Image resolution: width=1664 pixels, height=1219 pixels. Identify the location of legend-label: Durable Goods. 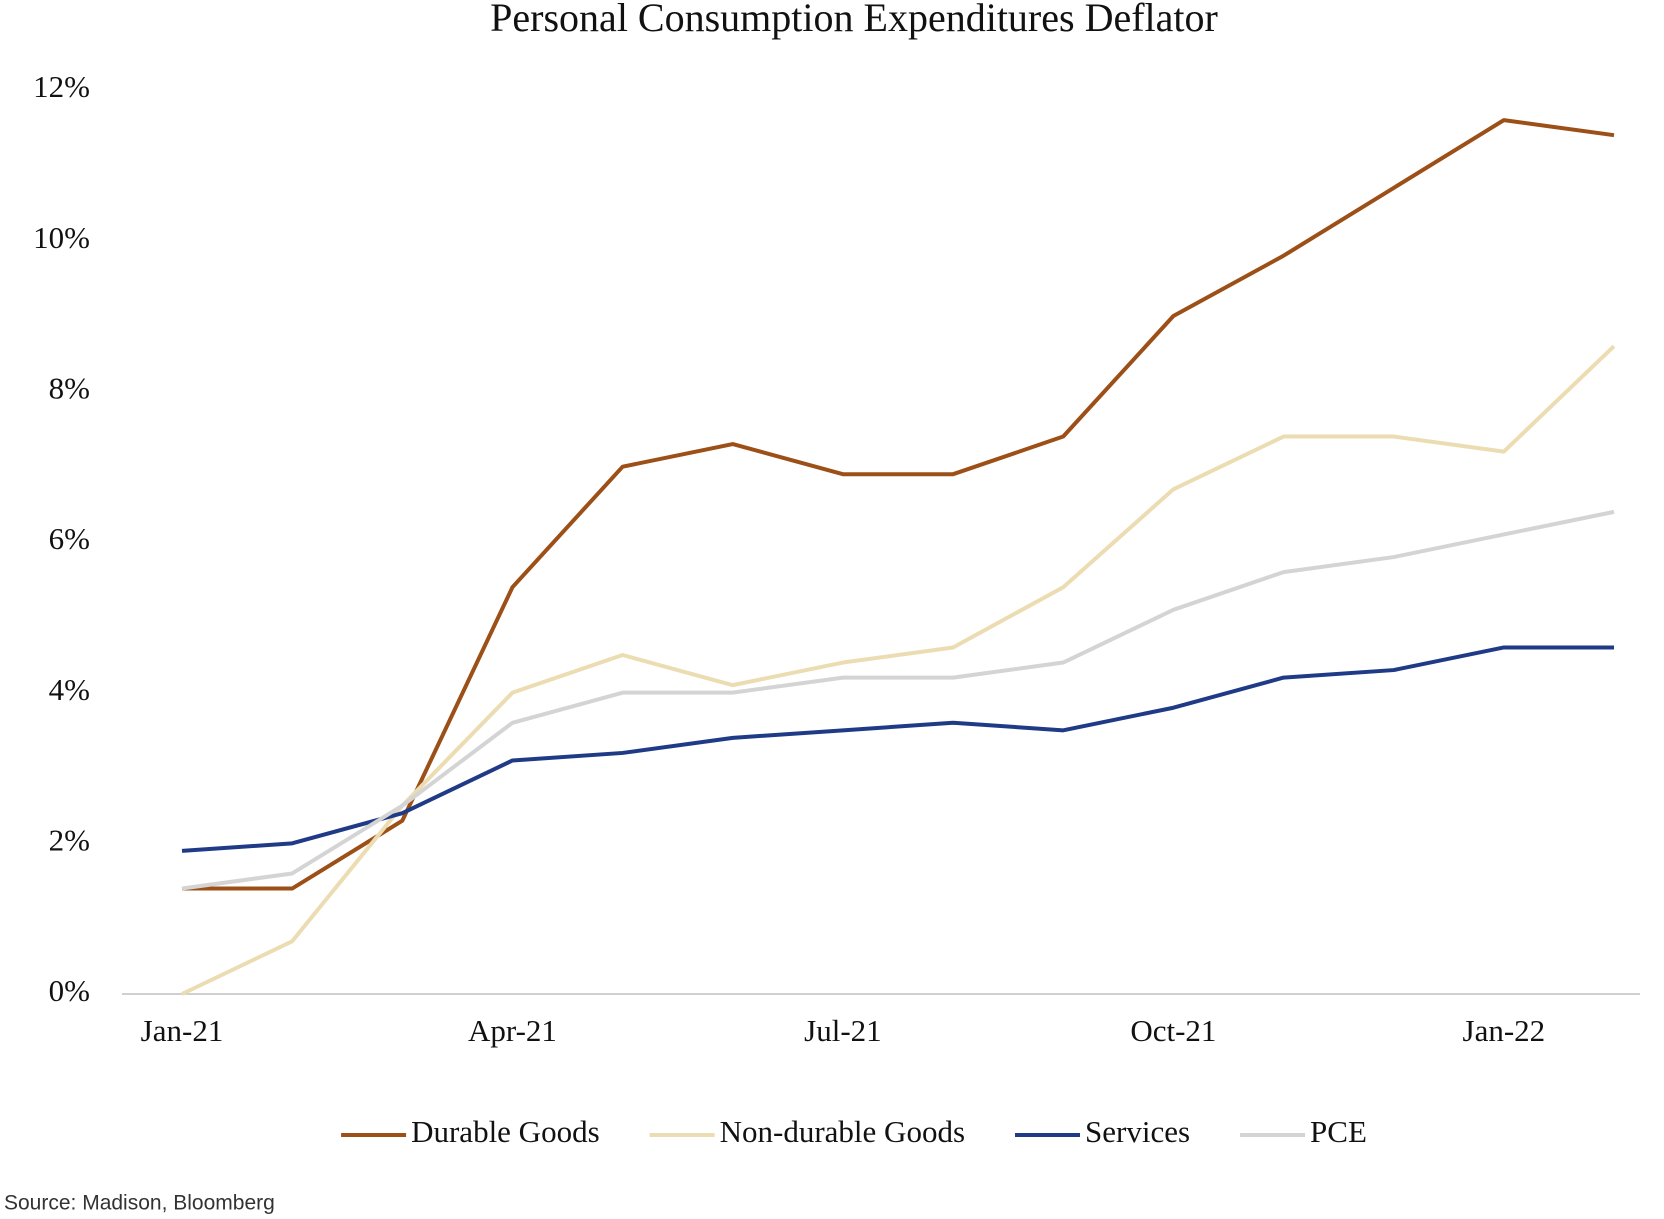
(505, 1131).